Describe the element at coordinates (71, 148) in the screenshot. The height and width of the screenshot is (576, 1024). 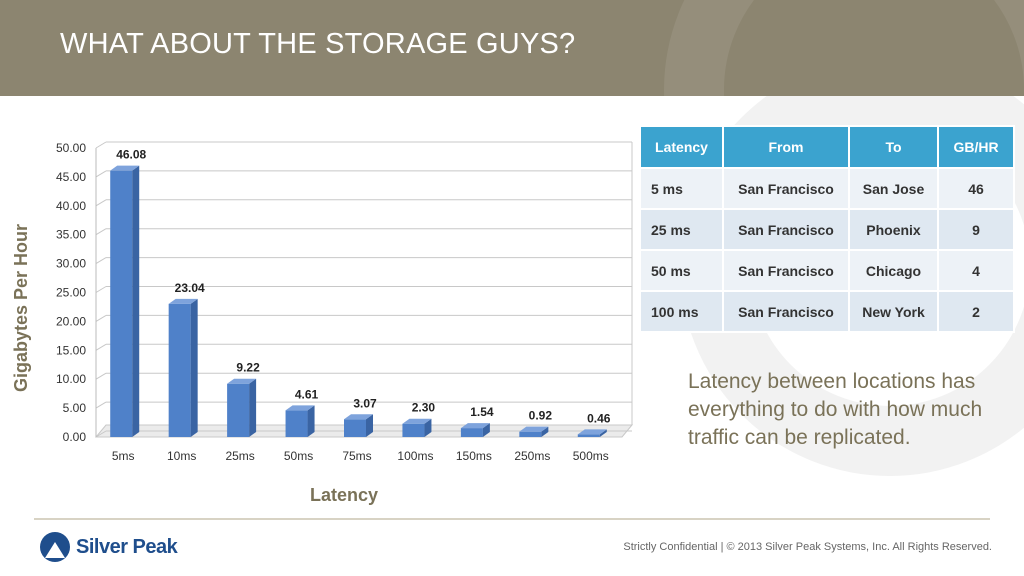
I see `y-tick-label: 50.00` at that location.